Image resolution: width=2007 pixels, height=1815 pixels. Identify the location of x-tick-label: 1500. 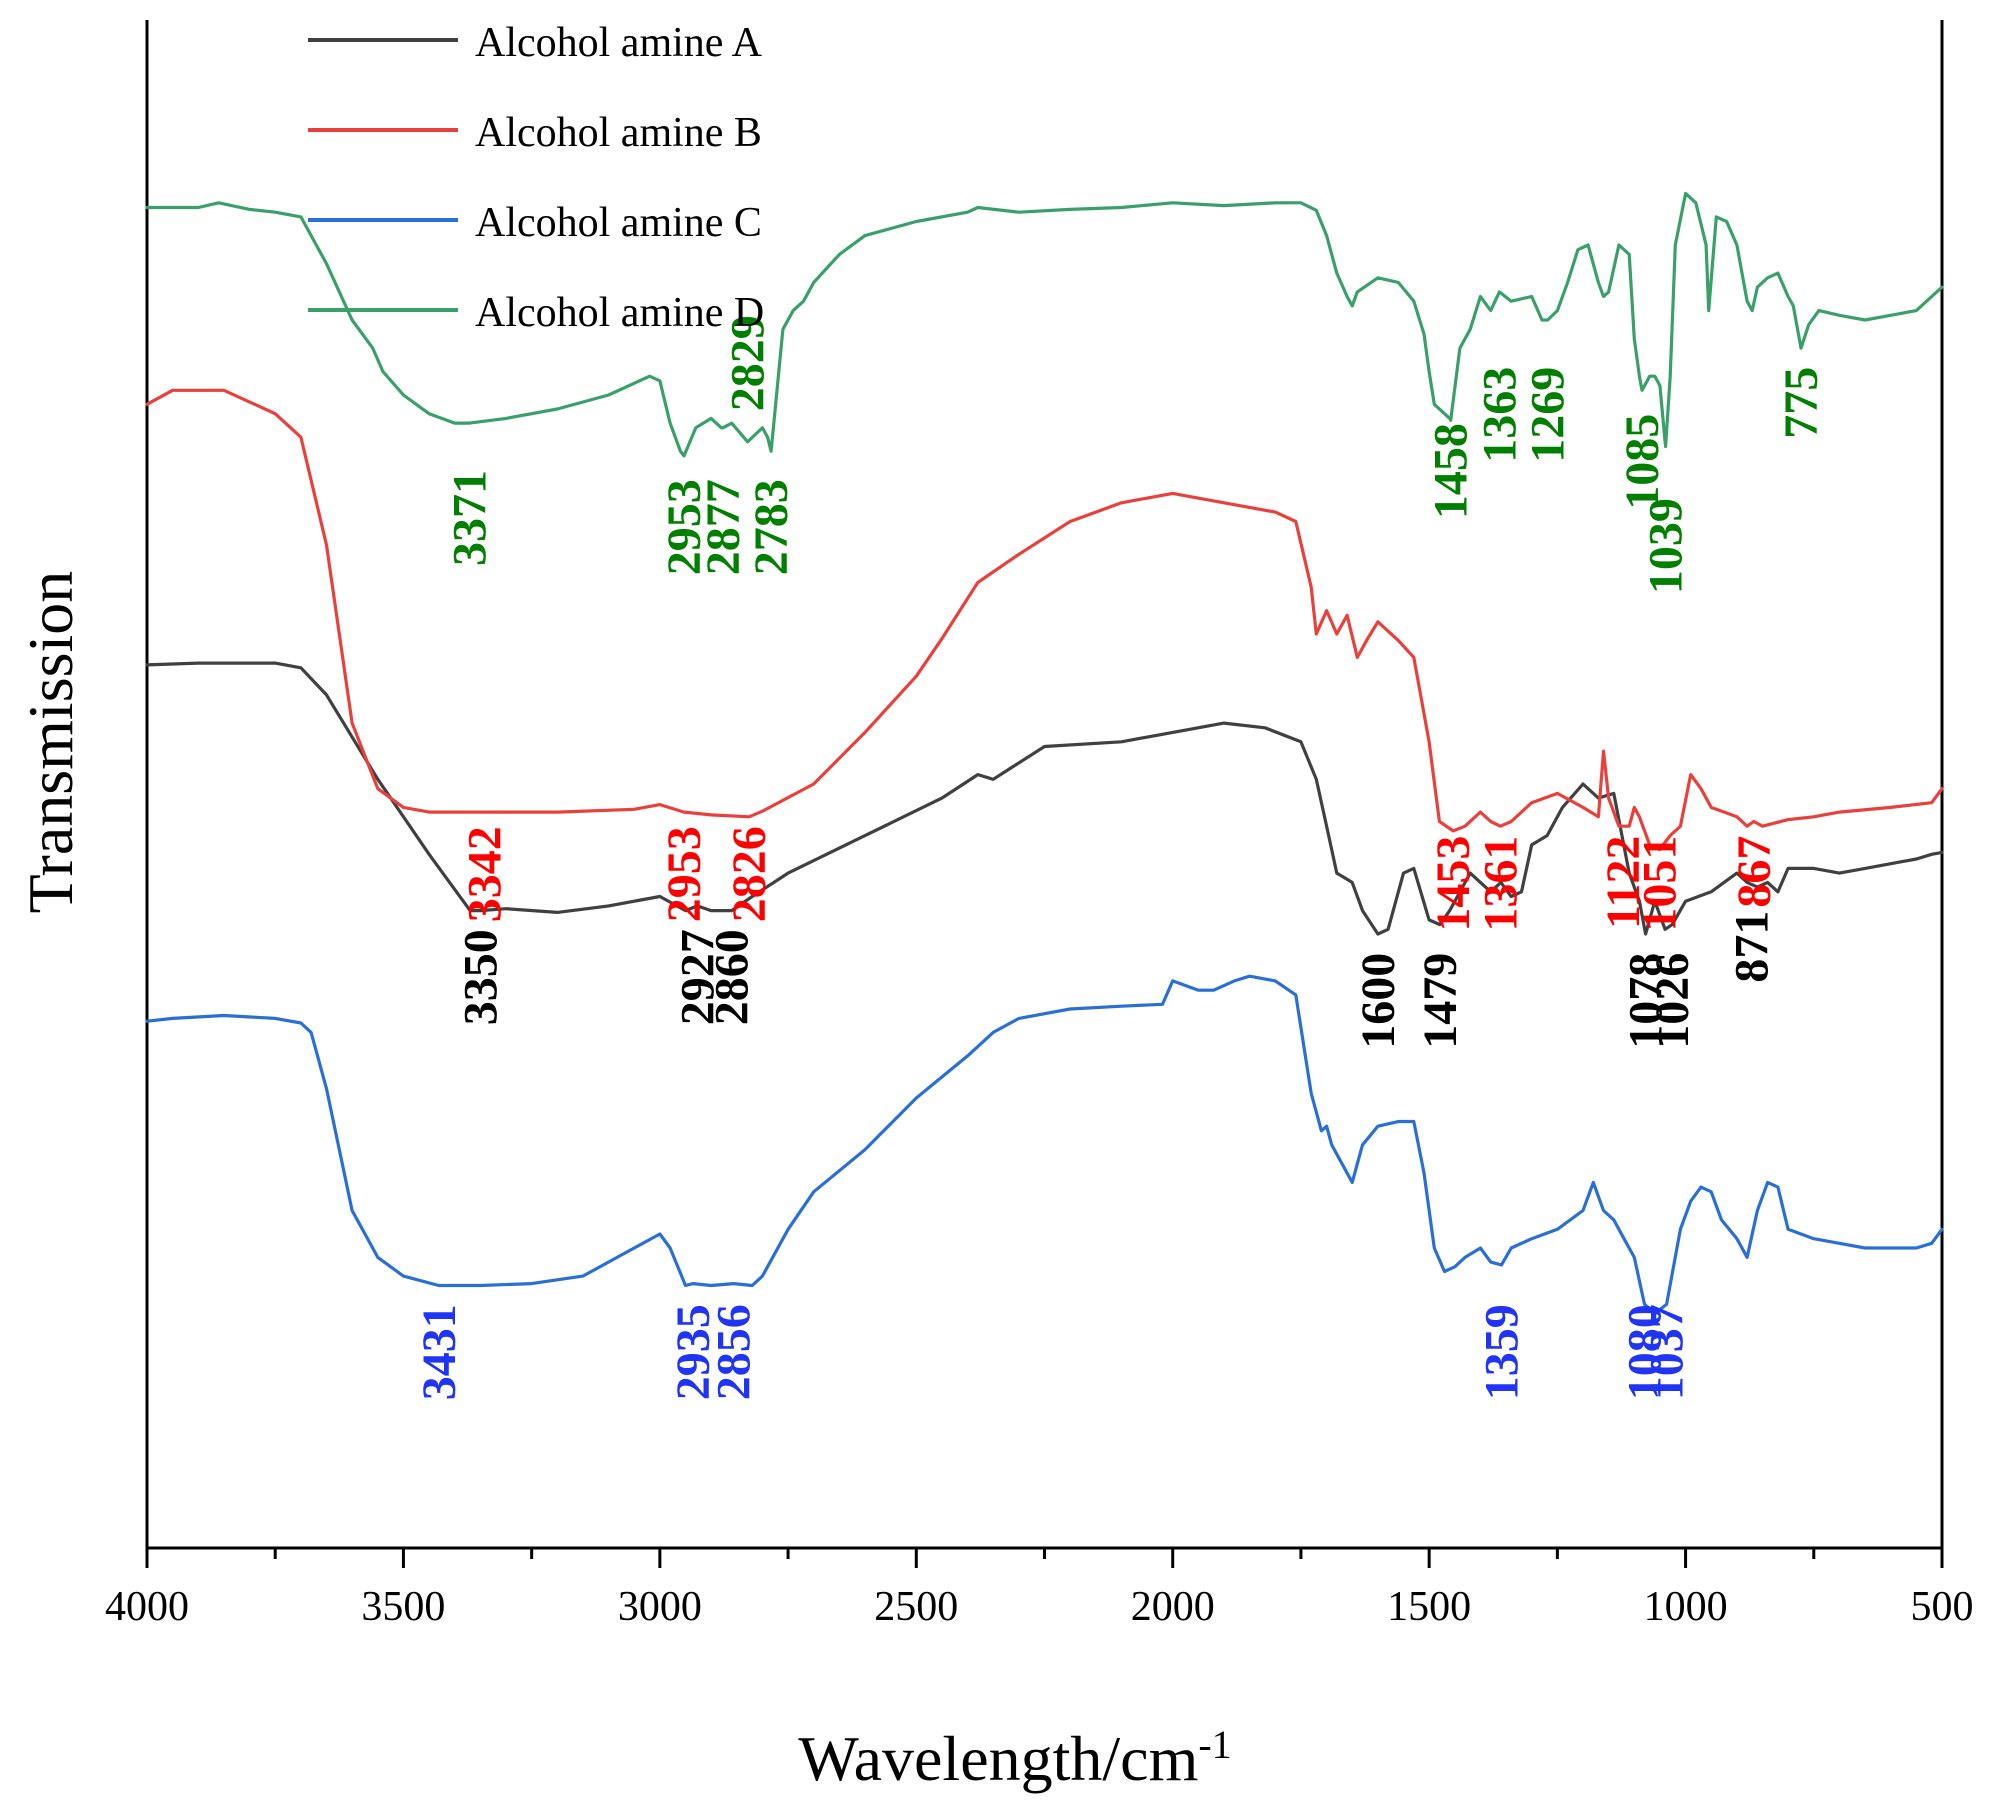
(1429, 1607).